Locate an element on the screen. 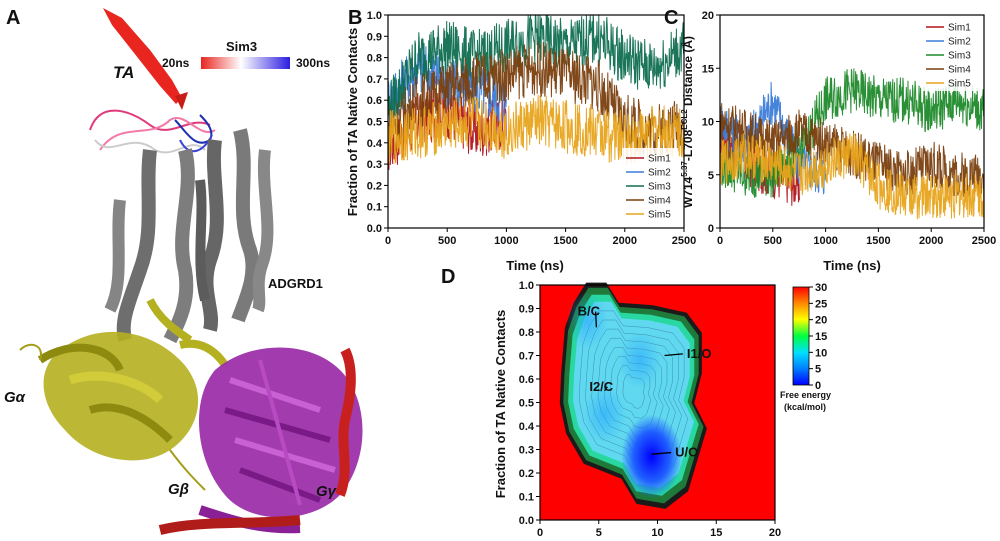  chart-b-xtick-label: 0 is located at coordinates (388, 241).